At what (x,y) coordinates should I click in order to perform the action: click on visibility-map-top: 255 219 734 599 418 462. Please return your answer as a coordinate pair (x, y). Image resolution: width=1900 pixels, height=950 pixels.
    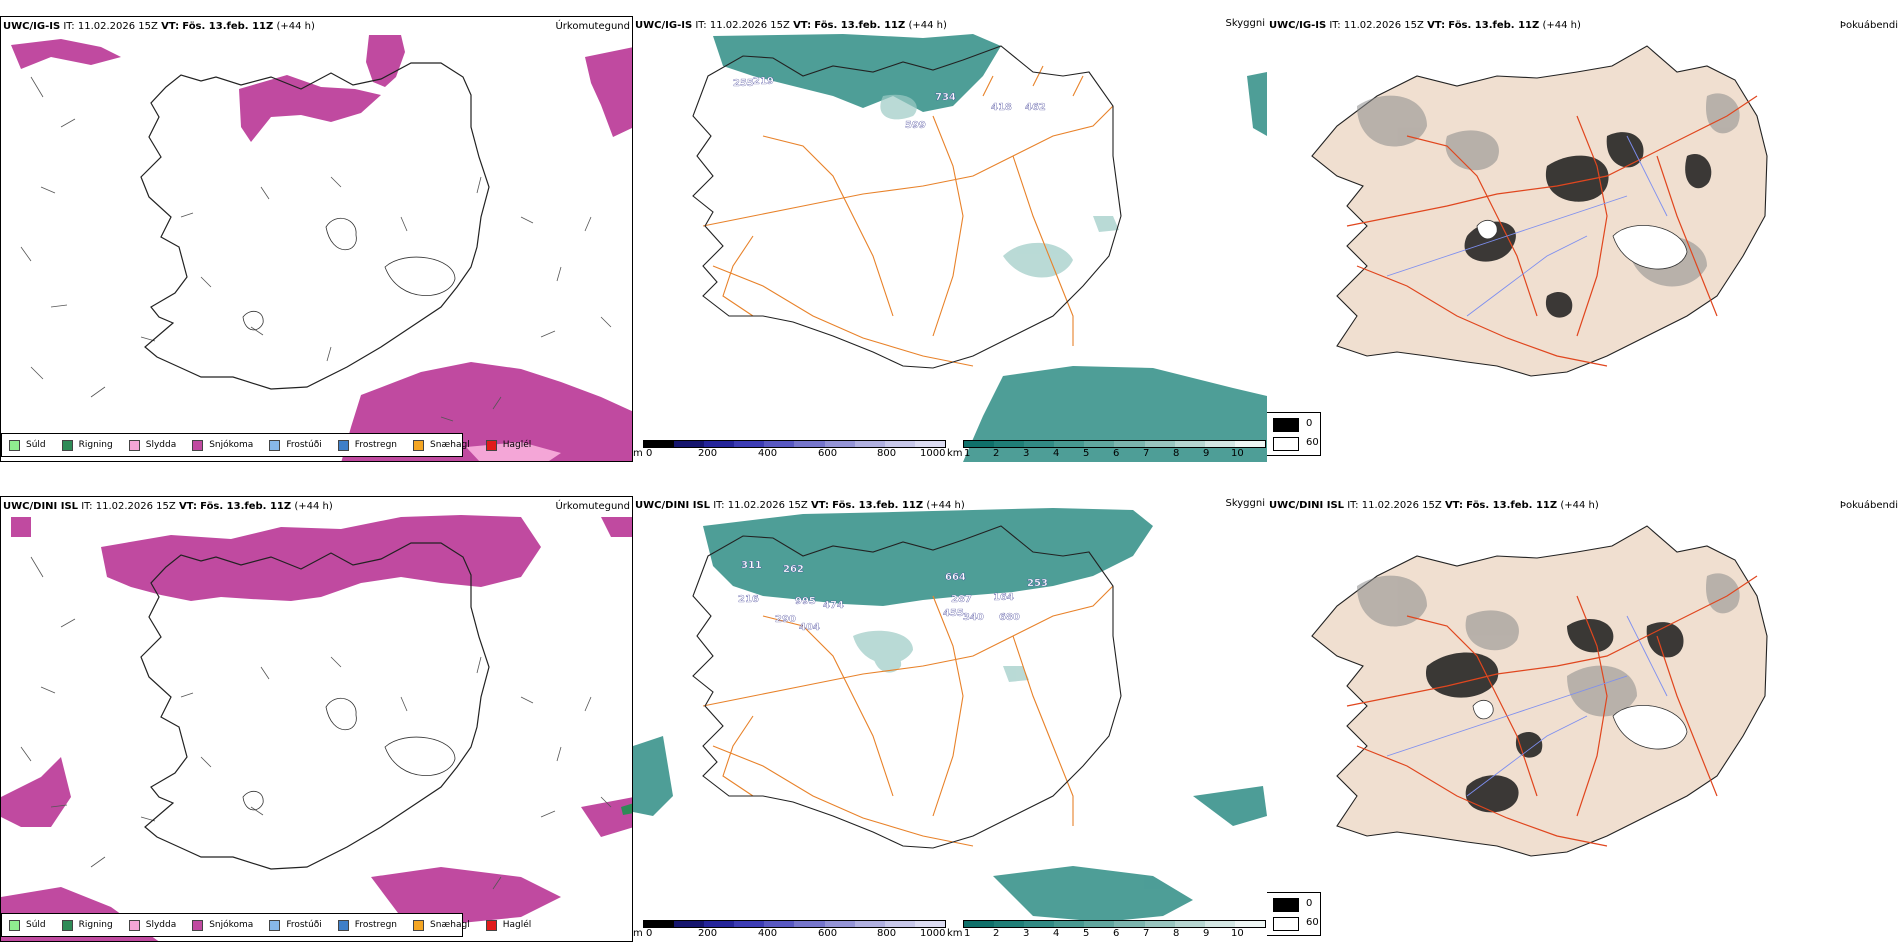
    Looking at the image, I should click on (979, 248).